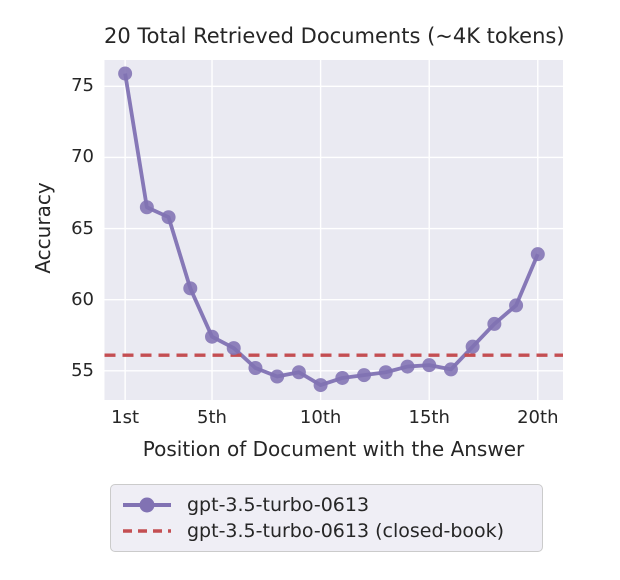 The height and width of the screenshot is (580, 620). What do you see at coordinates (125, 417) in the screenshot?
I see `x-tick-label: 1st` at bounding box center [125, 417].